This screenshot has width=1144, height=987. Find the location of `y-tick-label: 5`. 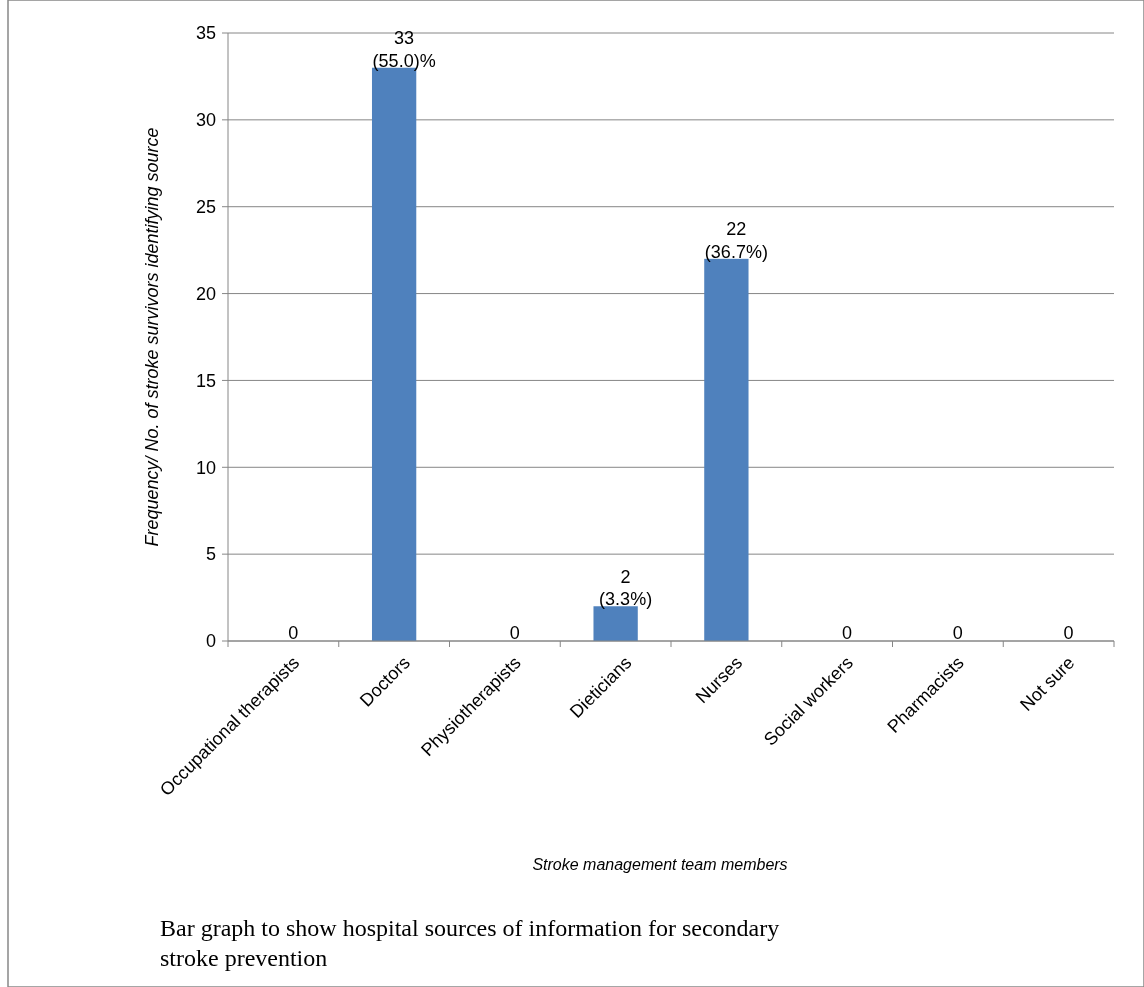

y-tick-label: 5 is located at coordinates (210, 554).